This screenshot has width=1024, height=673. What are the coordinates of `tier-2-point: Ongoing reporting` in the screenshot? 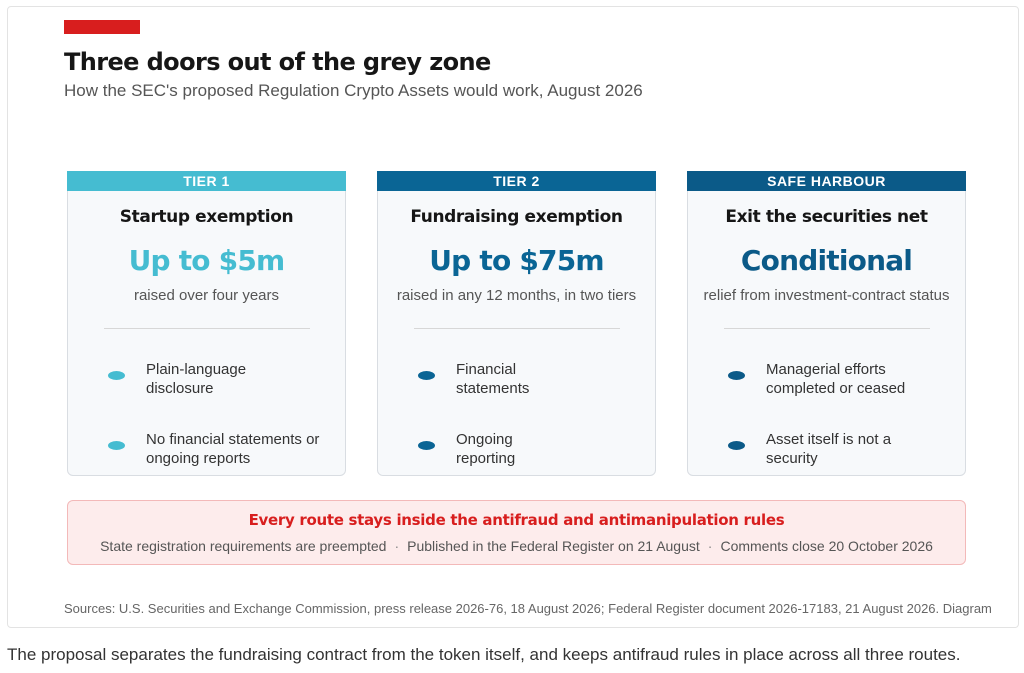 It's located at (533, 449).